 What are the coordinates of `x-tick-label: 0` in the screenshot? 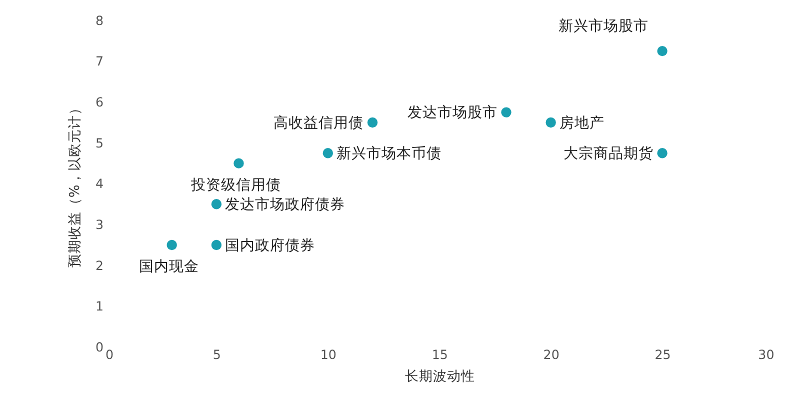 It's located at (109, 354).